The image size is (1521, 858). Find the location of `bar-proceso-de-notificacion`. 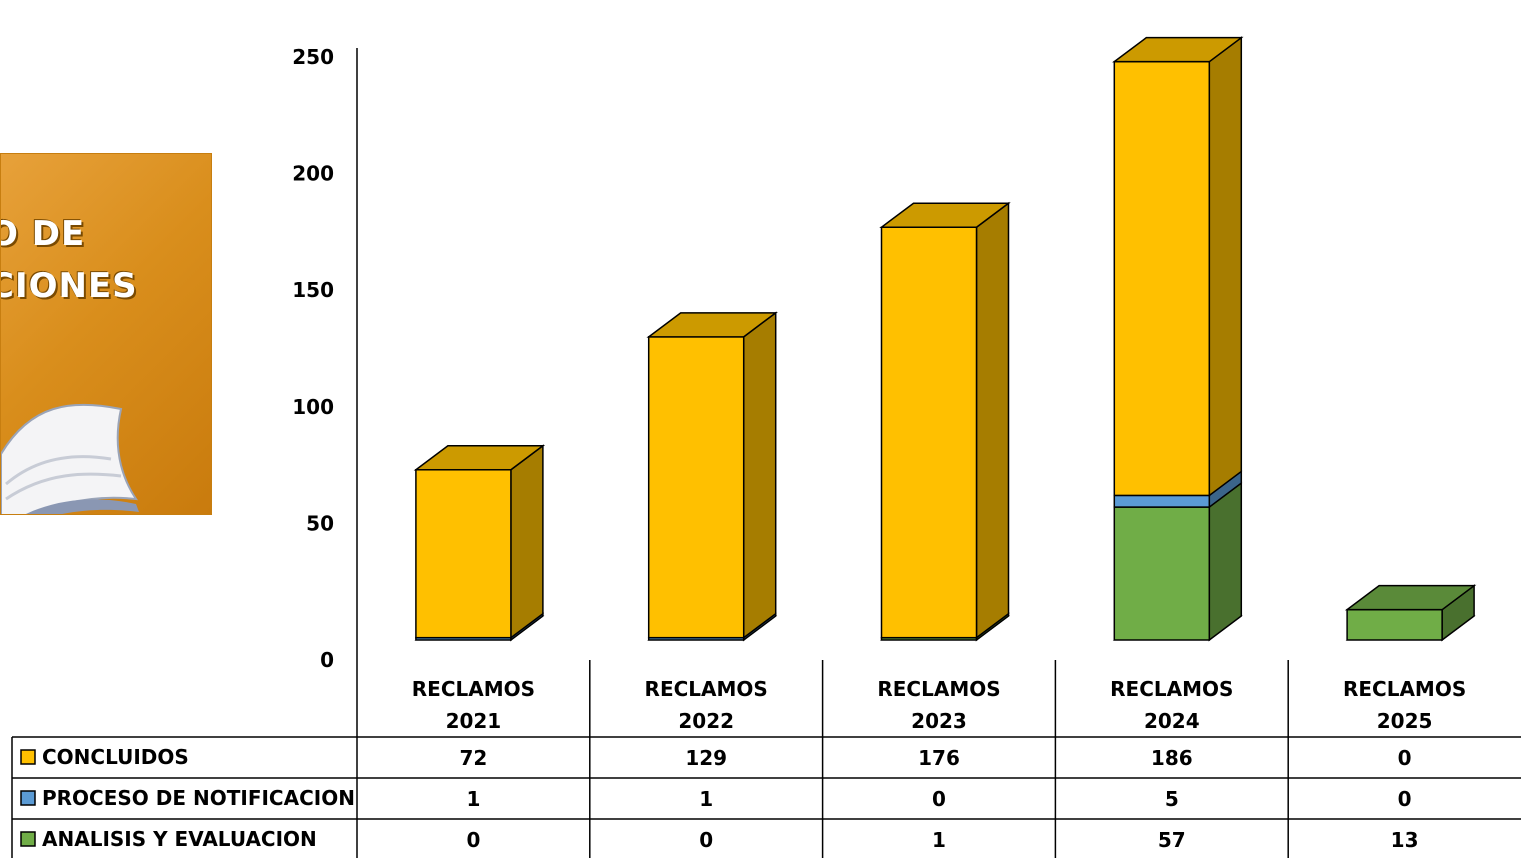

bar-proceso-de-notificacion is located at coordinates (1162, 501).